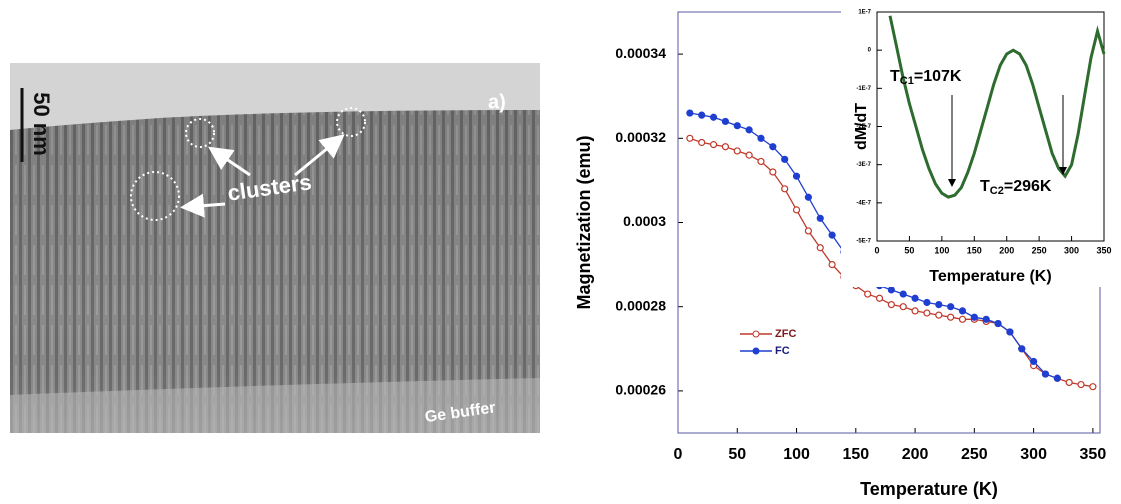  What do you see at coordinates (870, 51) in the screenshot?
I see `y-tick-label: 0` at bounding box center [870, 51].